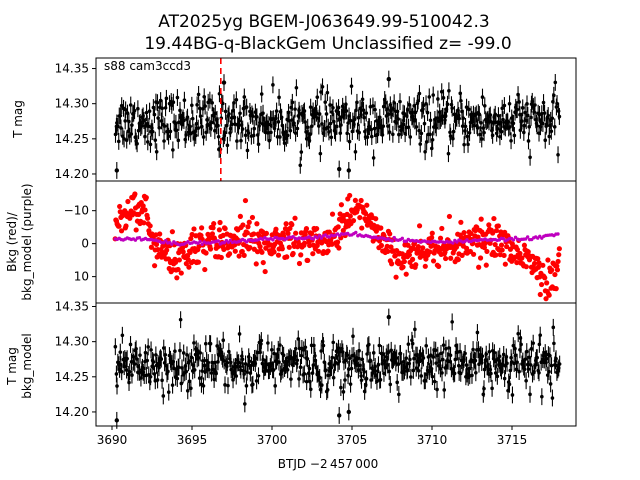 The image size is (640, 480). What do you see at coordinates (432, 440) in the screenshot?
I see `x-tick-label: 3710` at bounding box center [432, 440].